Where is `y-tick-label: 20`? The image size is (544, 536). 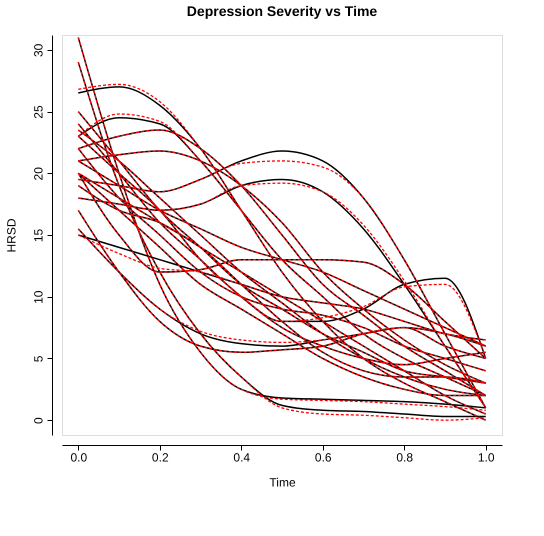 y-tick-label: 20 is located at coordinates (39, 173).